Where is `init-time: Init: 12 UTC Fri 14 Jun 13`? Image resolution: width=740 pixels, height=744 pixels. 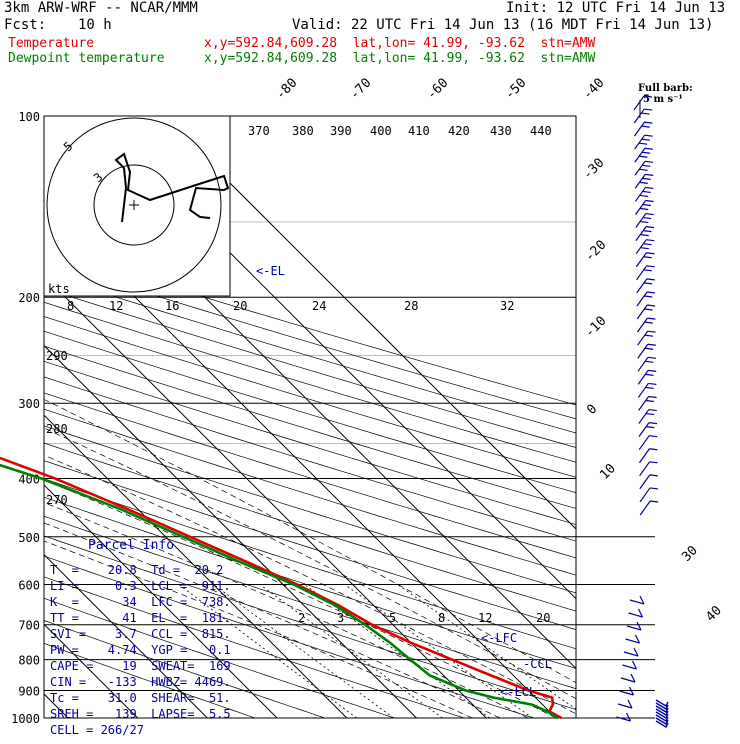
init-time: Init: 12 UTC Fri 14 Jun 13 is located at coordinates (616, 8).